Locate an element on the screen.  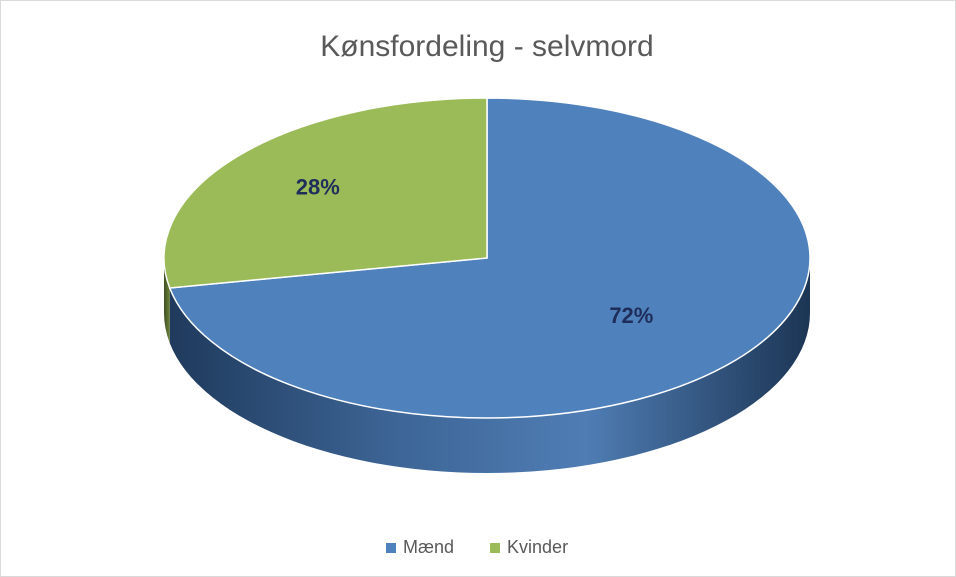
legend-label: Mænd is located at coordinates (428, 547).